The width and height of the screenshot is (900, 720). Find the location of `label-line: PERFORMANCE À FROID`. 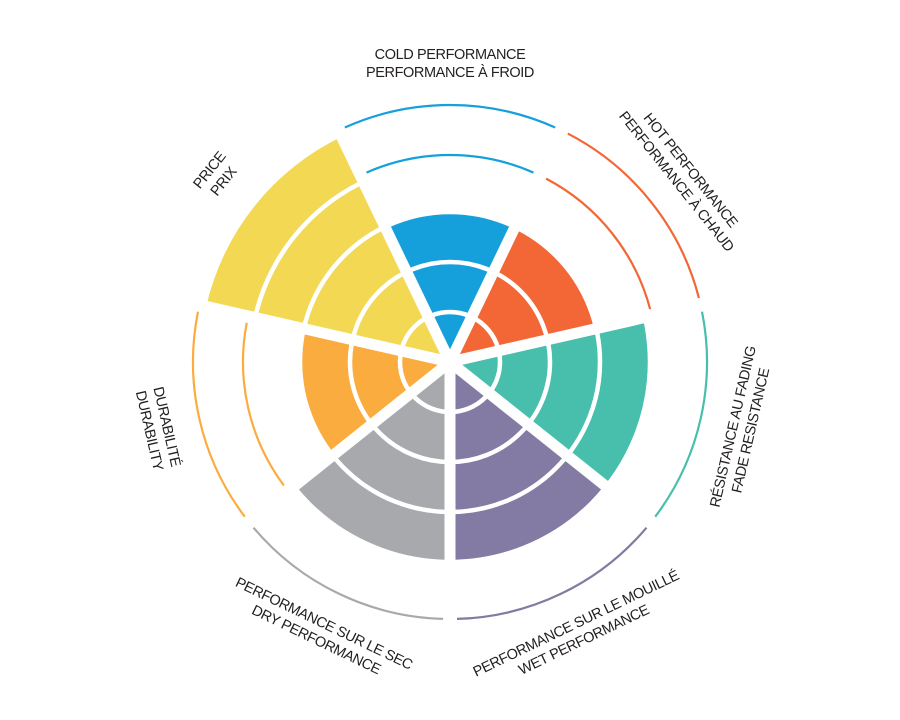

label-line: PERFORMANCE À FROID is located at coordinates (450, 72).